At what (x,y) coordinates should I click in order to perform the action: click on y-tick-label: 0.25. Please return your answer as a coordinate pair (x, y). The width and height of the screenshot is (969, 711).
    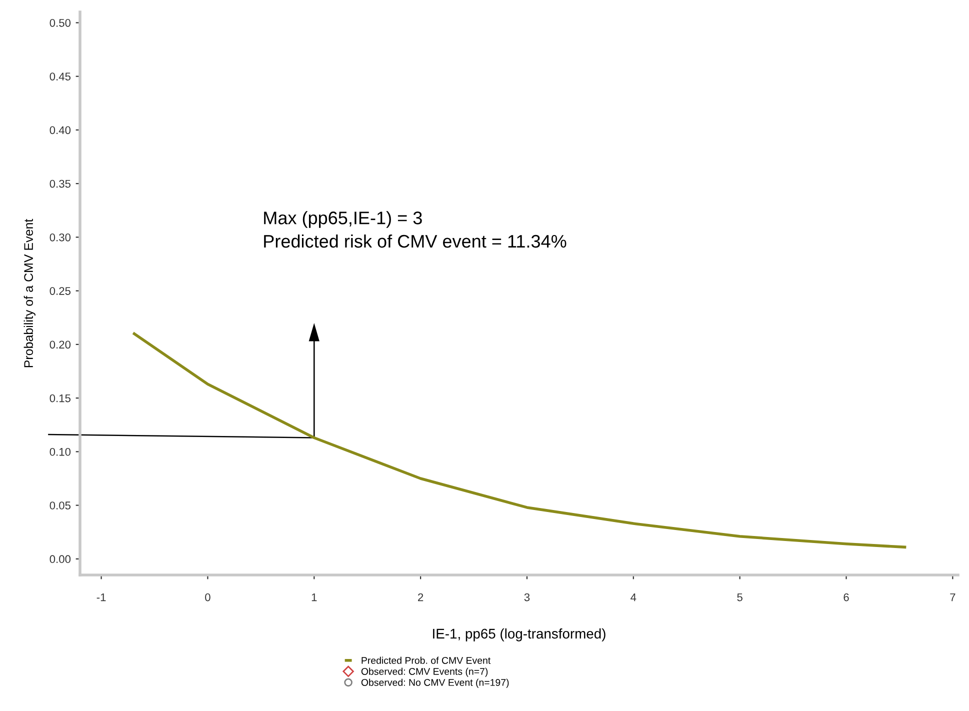
    Looking at the image, I should click on (60, 291).